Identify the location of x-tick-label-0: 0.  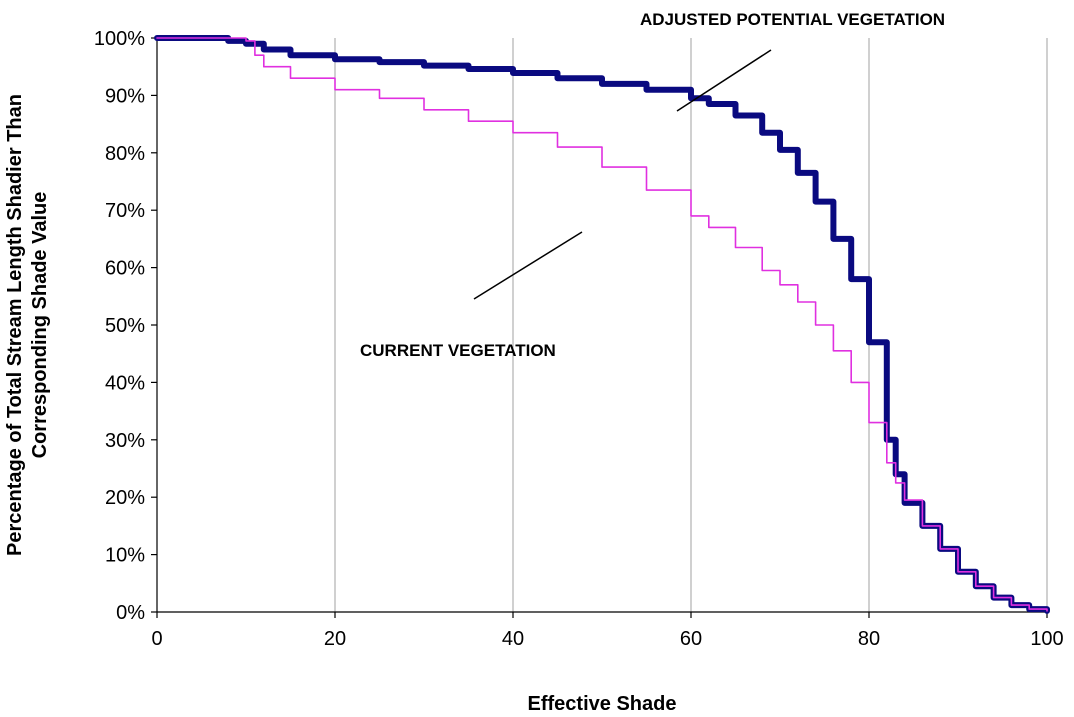
(156, 639).